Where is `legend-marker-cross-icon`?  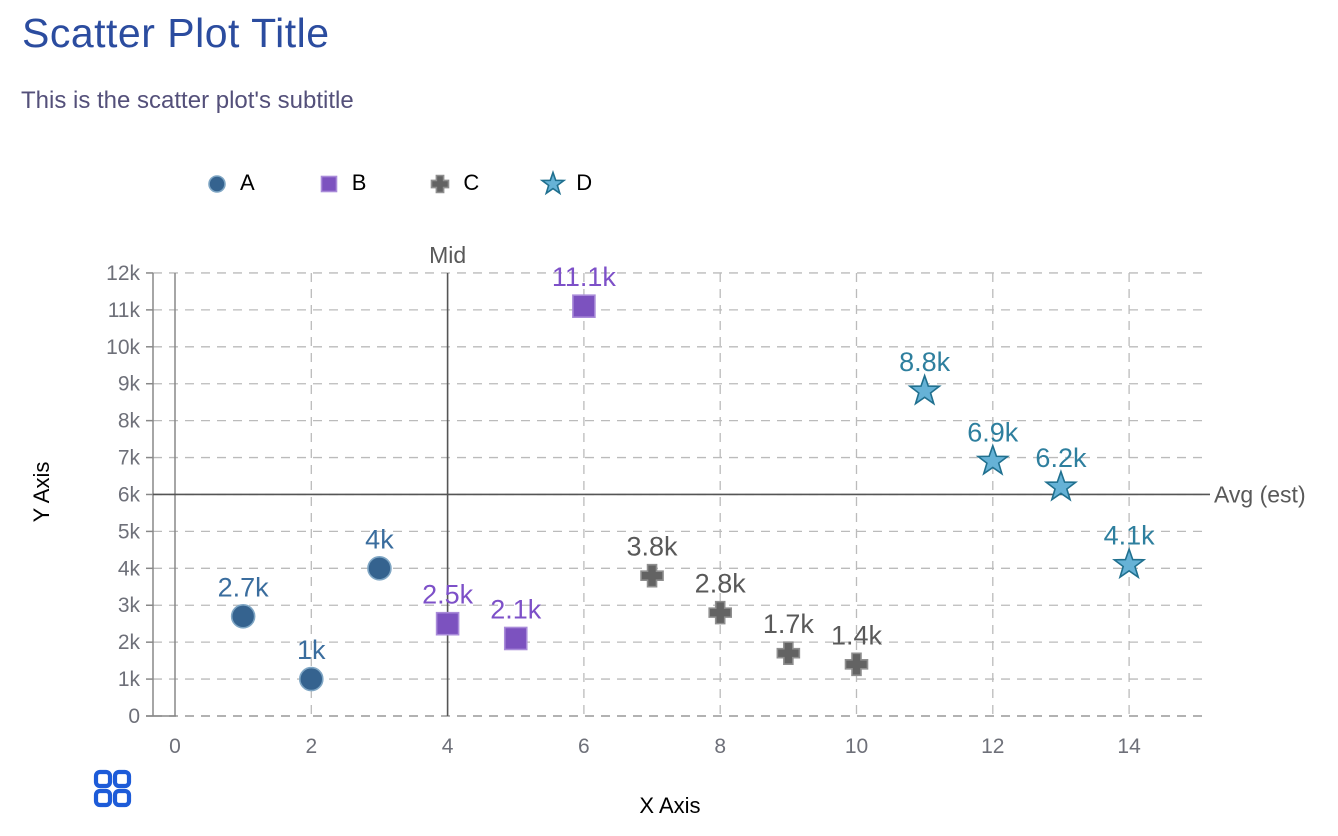
legend-marker-cross-icon is located at coordinates (440, 184).